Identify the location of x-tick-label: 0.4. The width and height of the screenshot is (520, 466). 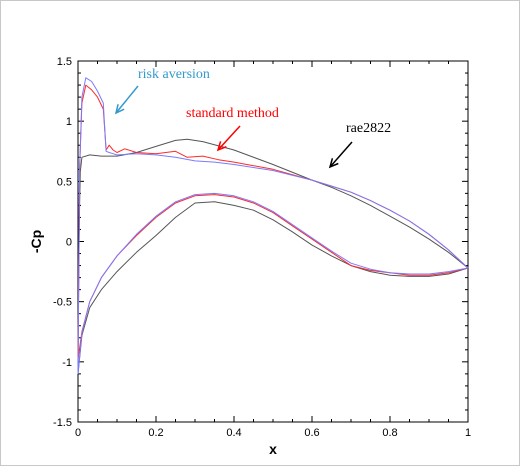
(233, 433).